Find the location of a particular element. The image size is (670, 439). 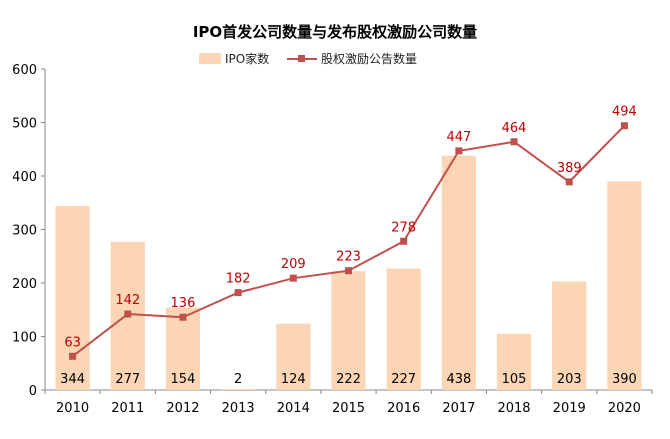

line-data-label: 209 is located at coordinates (293, 264).